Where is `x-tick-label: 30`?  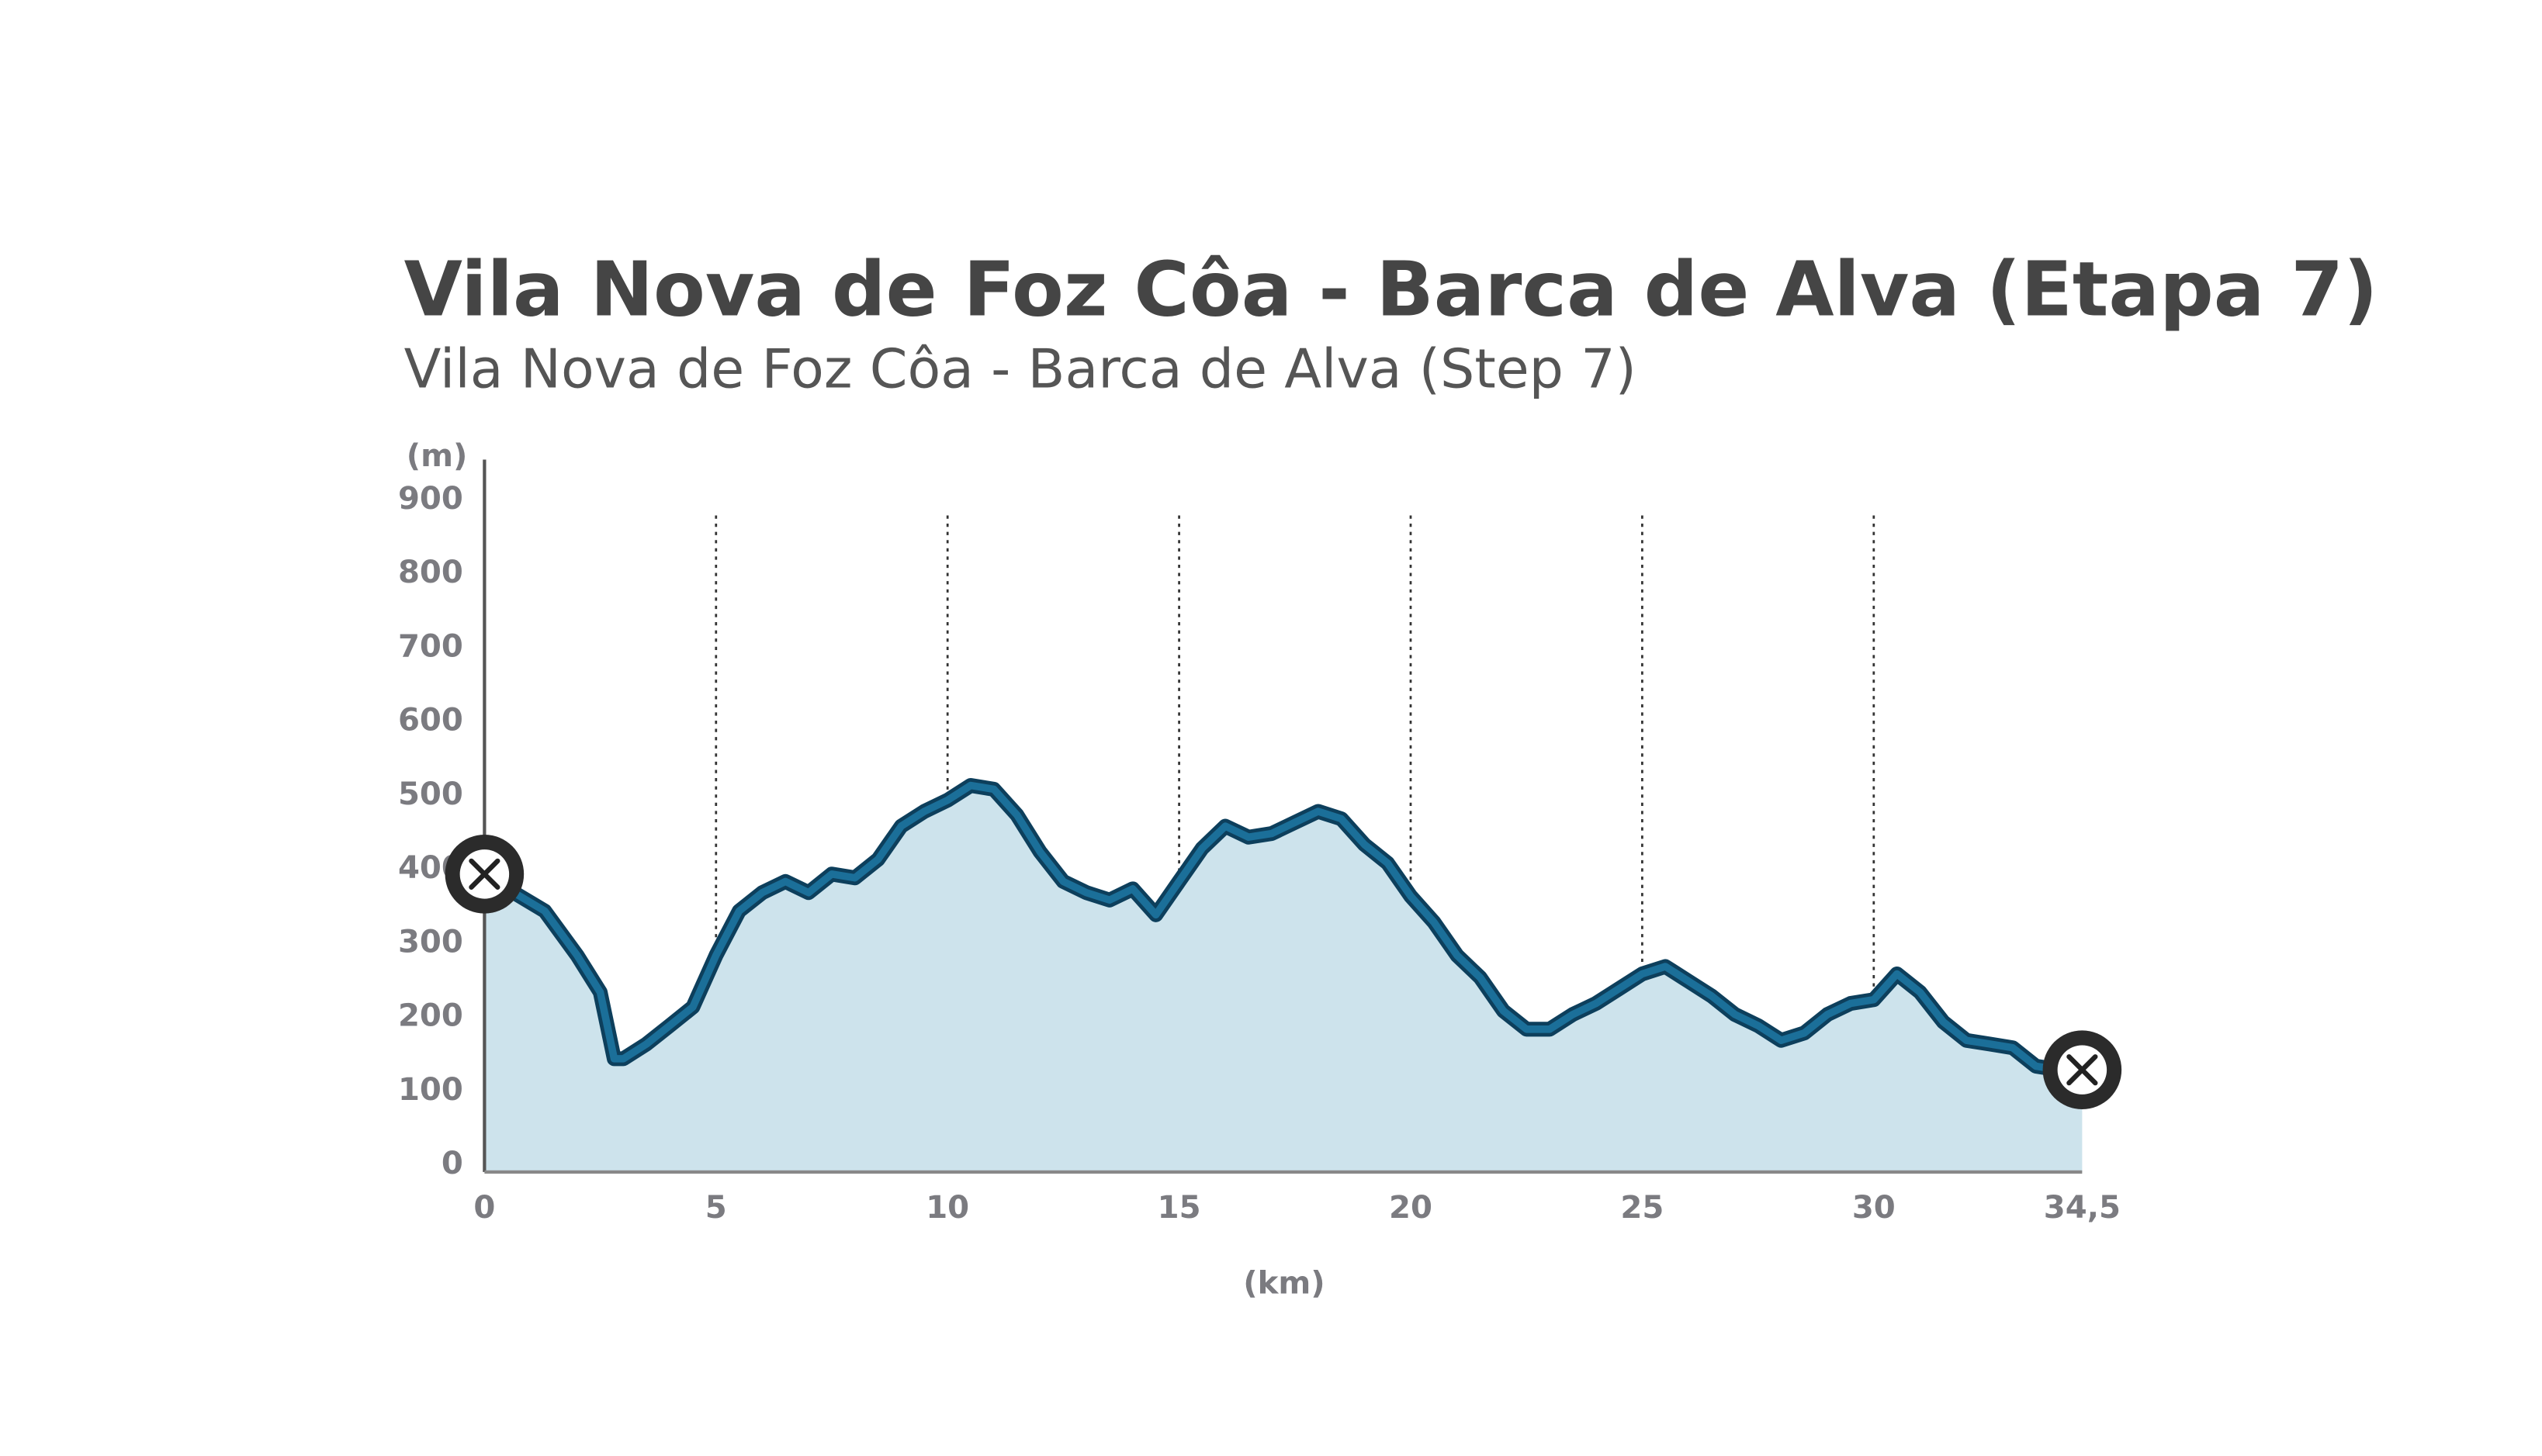 x-tick-label: 30 is located at coordinates (1874, 1208).